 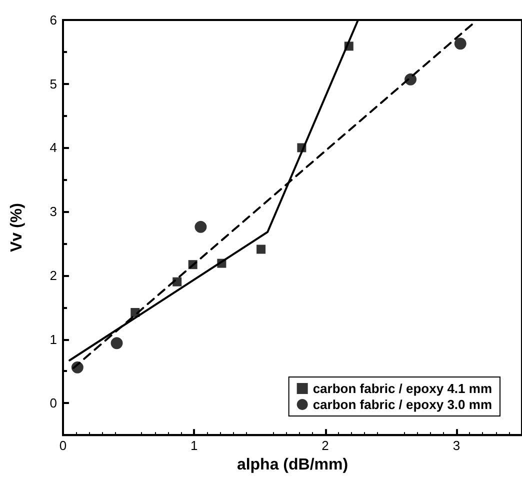 I want to click on y-tick-label: 6, so click(x=53, y=20).